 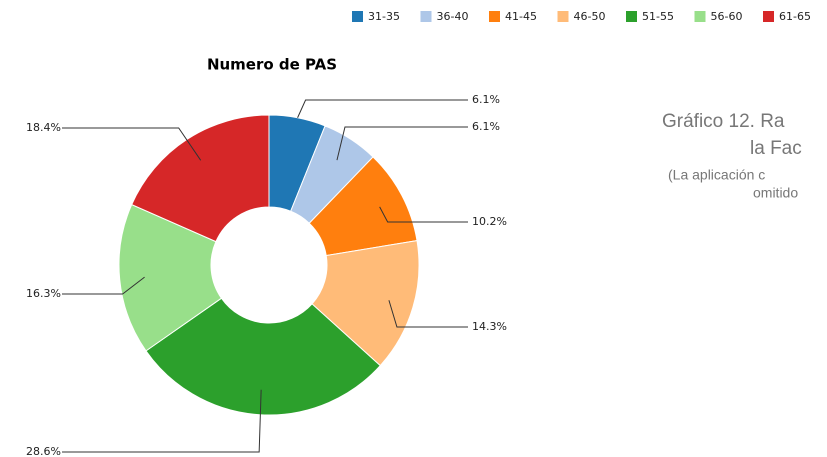 I want to click on legend-label: 56-60, so click(x=727, y=16).